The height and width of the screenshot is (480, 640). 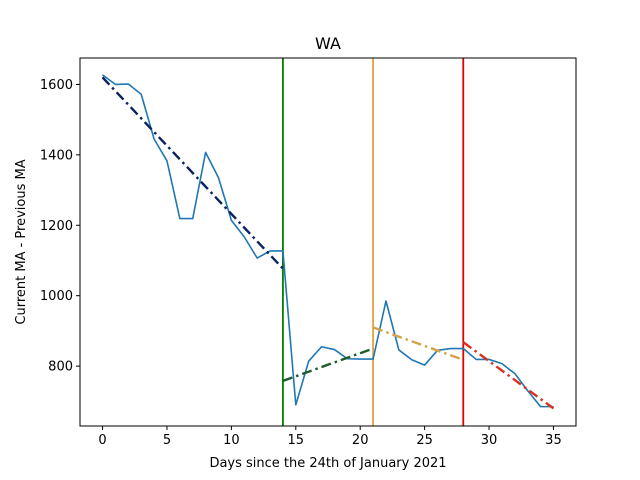 I want to click on x-tick-label-5: 5, so click(x=167, y=440).